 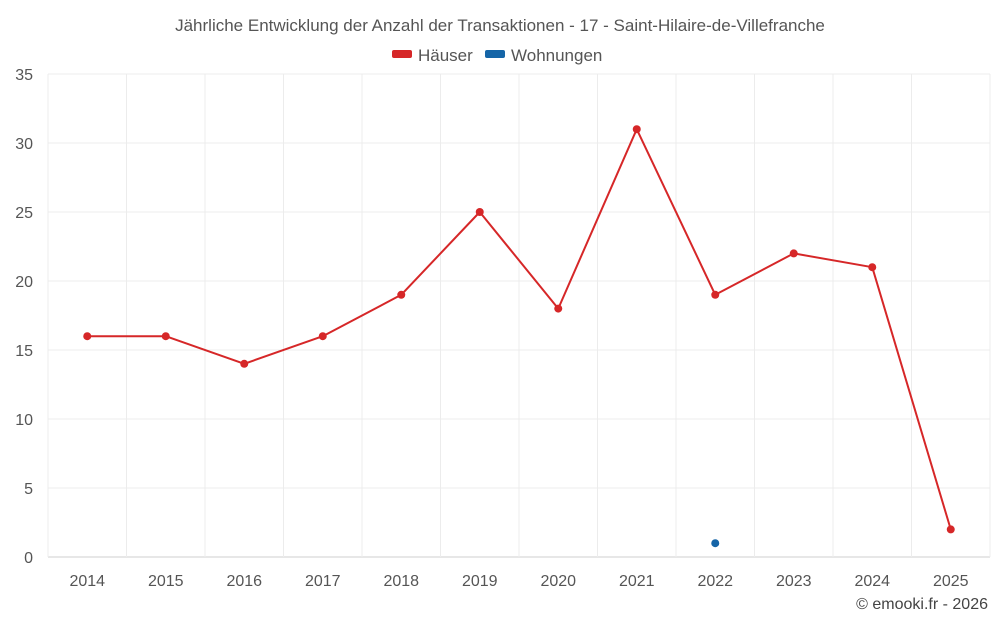 What do you see at coordinates (24, 317) in the screenshot?
I see `y-axis-ticks: 0 5 10 15 20 25 30 35` at bounding box center [24, 317].